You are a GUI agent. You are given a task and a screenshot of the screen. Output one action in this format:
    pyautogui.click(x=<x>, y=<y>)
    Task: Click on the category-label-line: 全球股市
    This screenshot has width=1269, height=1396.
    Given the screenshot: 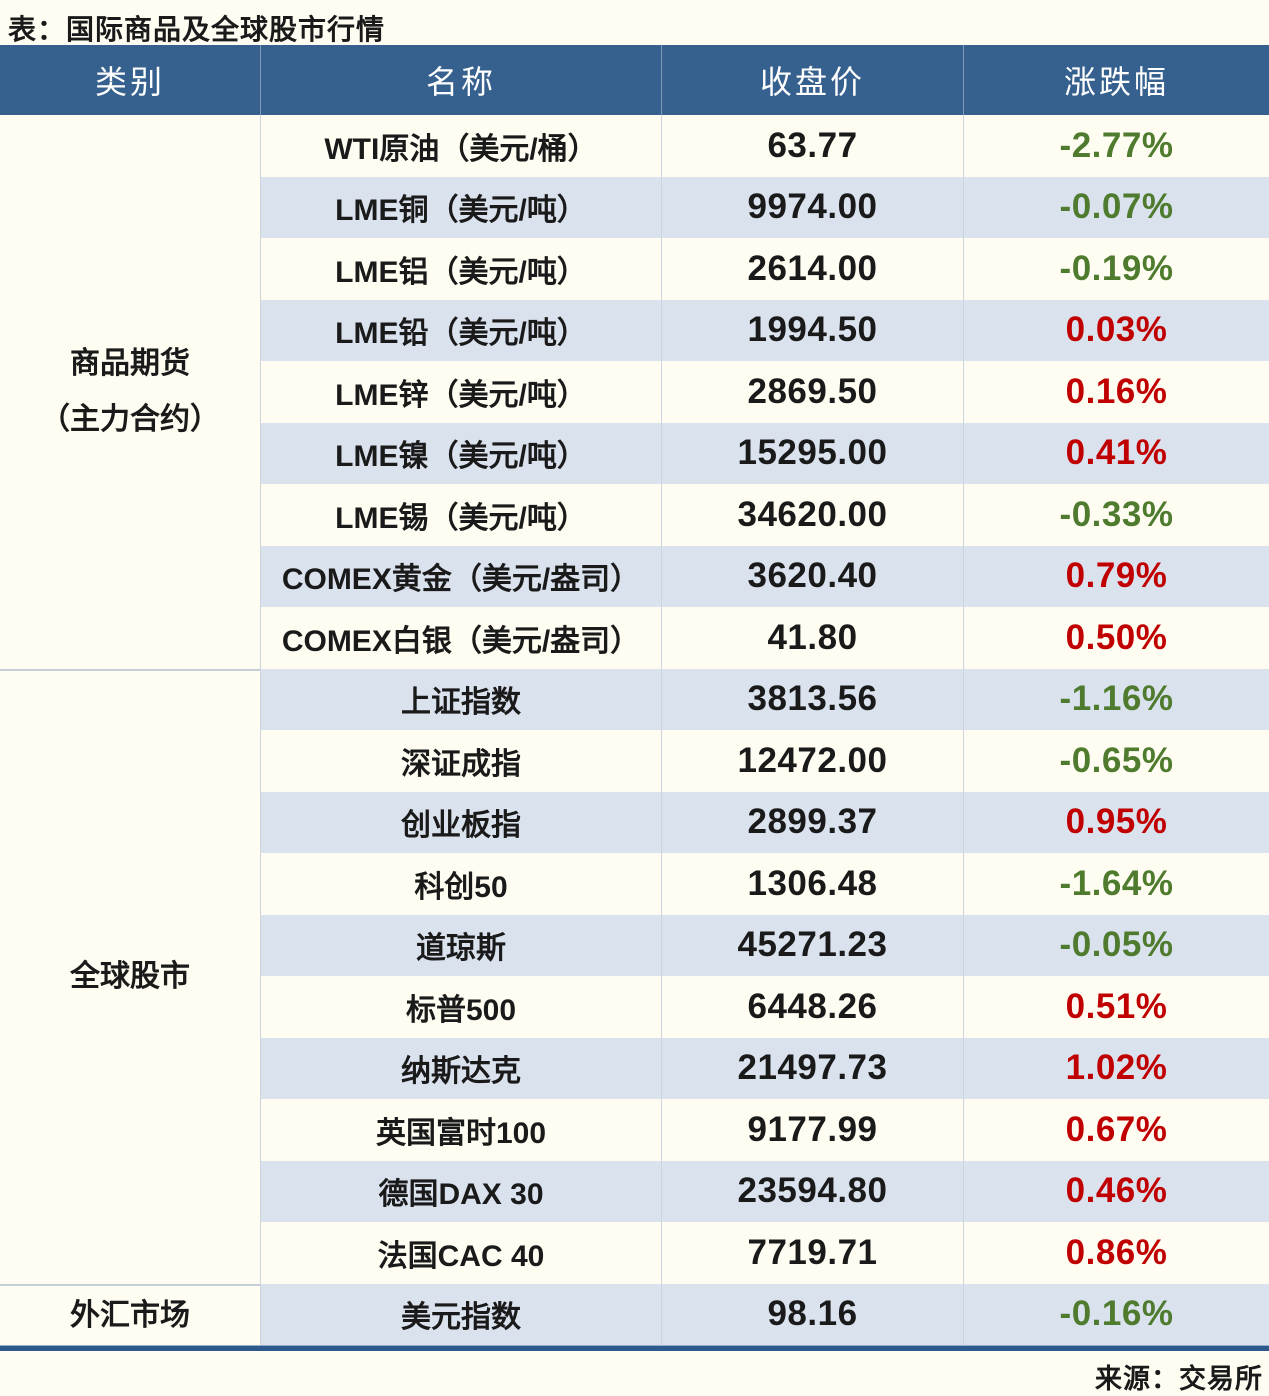 What is the action you would take?
    pyautogui.click(x=130, y=977)
    